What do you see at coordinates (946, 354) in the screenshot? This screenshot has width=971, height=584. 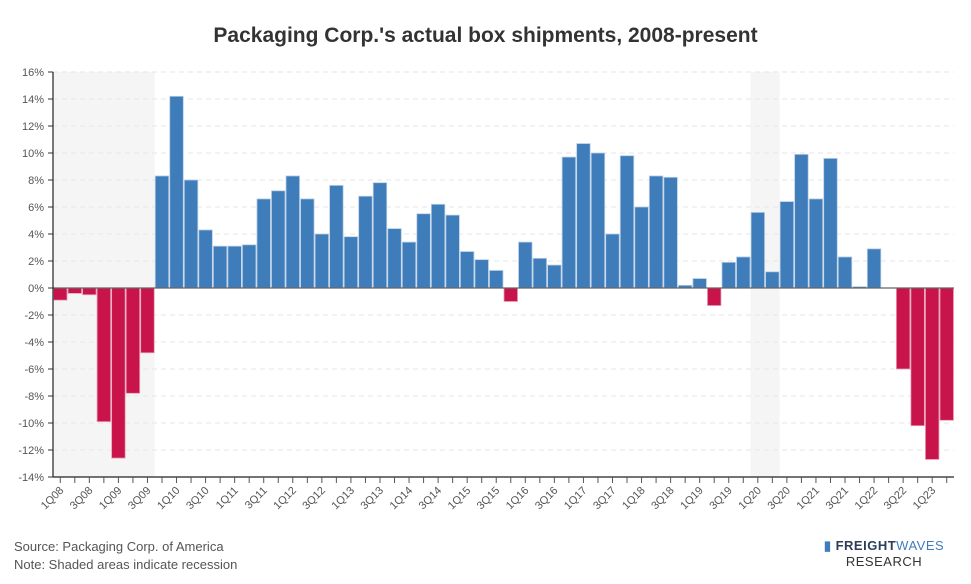 I see `bar-2Q23` at bounding box center [946, 354].